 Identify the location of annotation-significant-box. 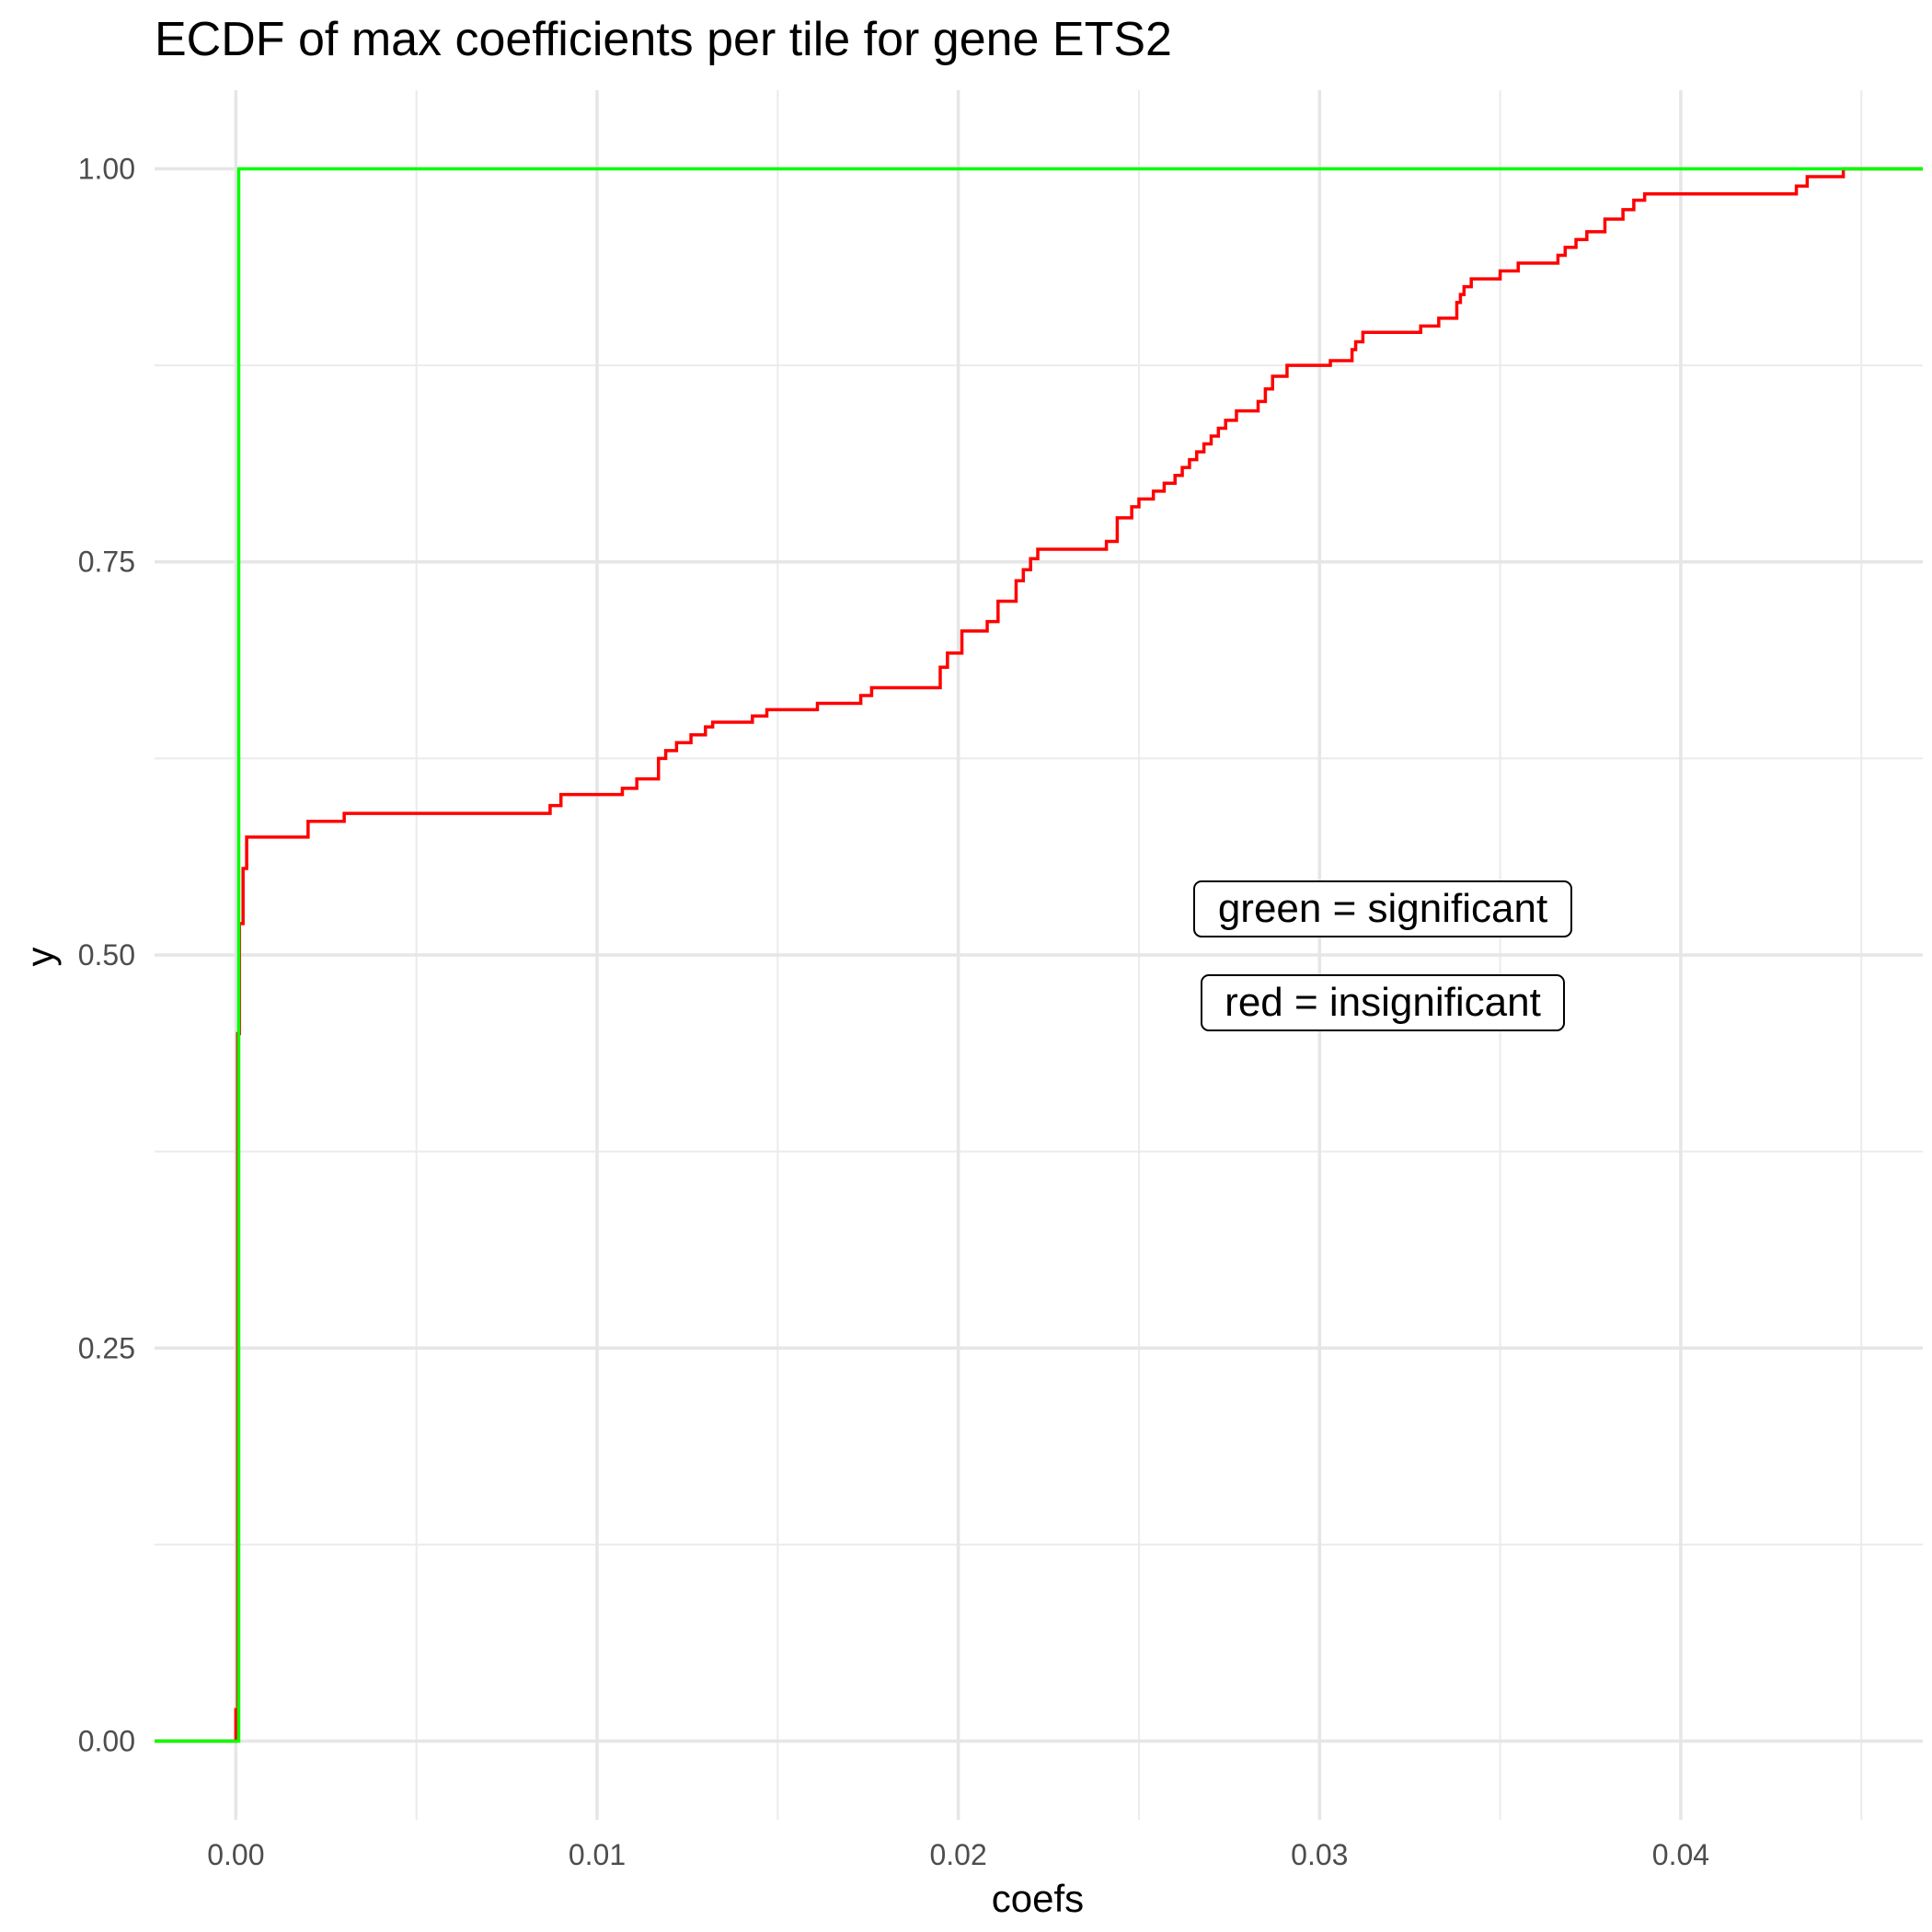
(1382, 908).